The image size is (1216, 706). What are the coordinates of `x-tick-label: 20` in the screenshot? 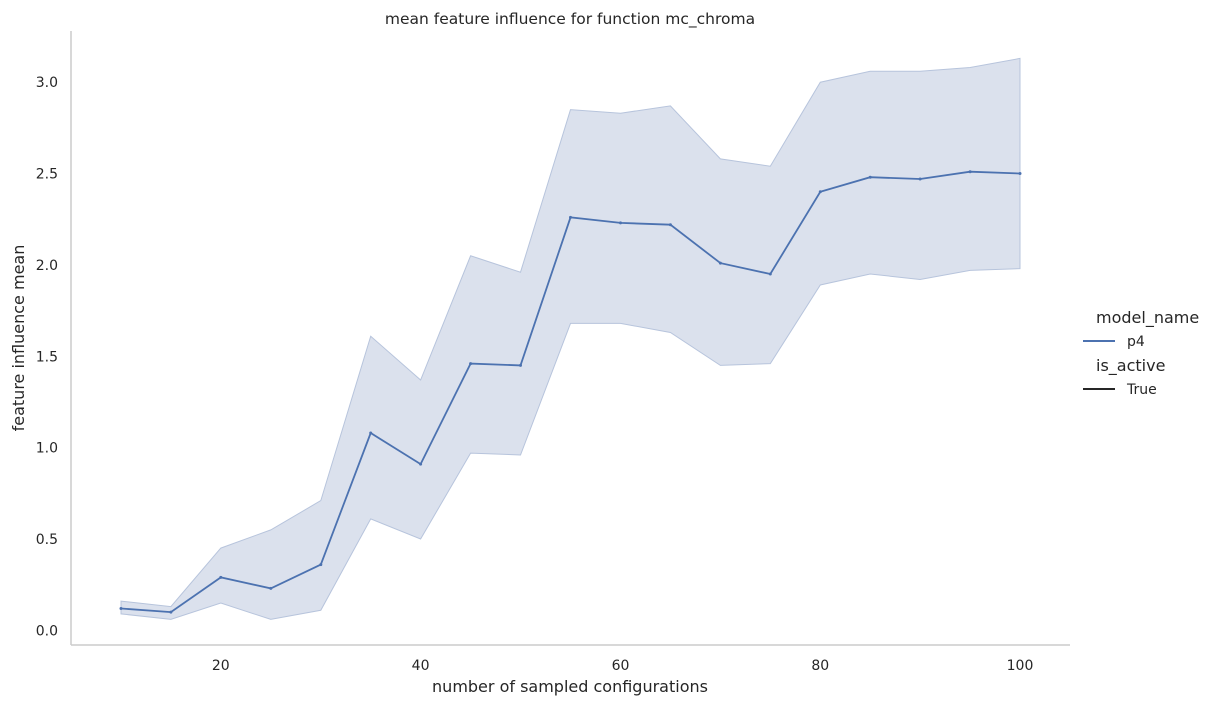 It's located at (221, 666).